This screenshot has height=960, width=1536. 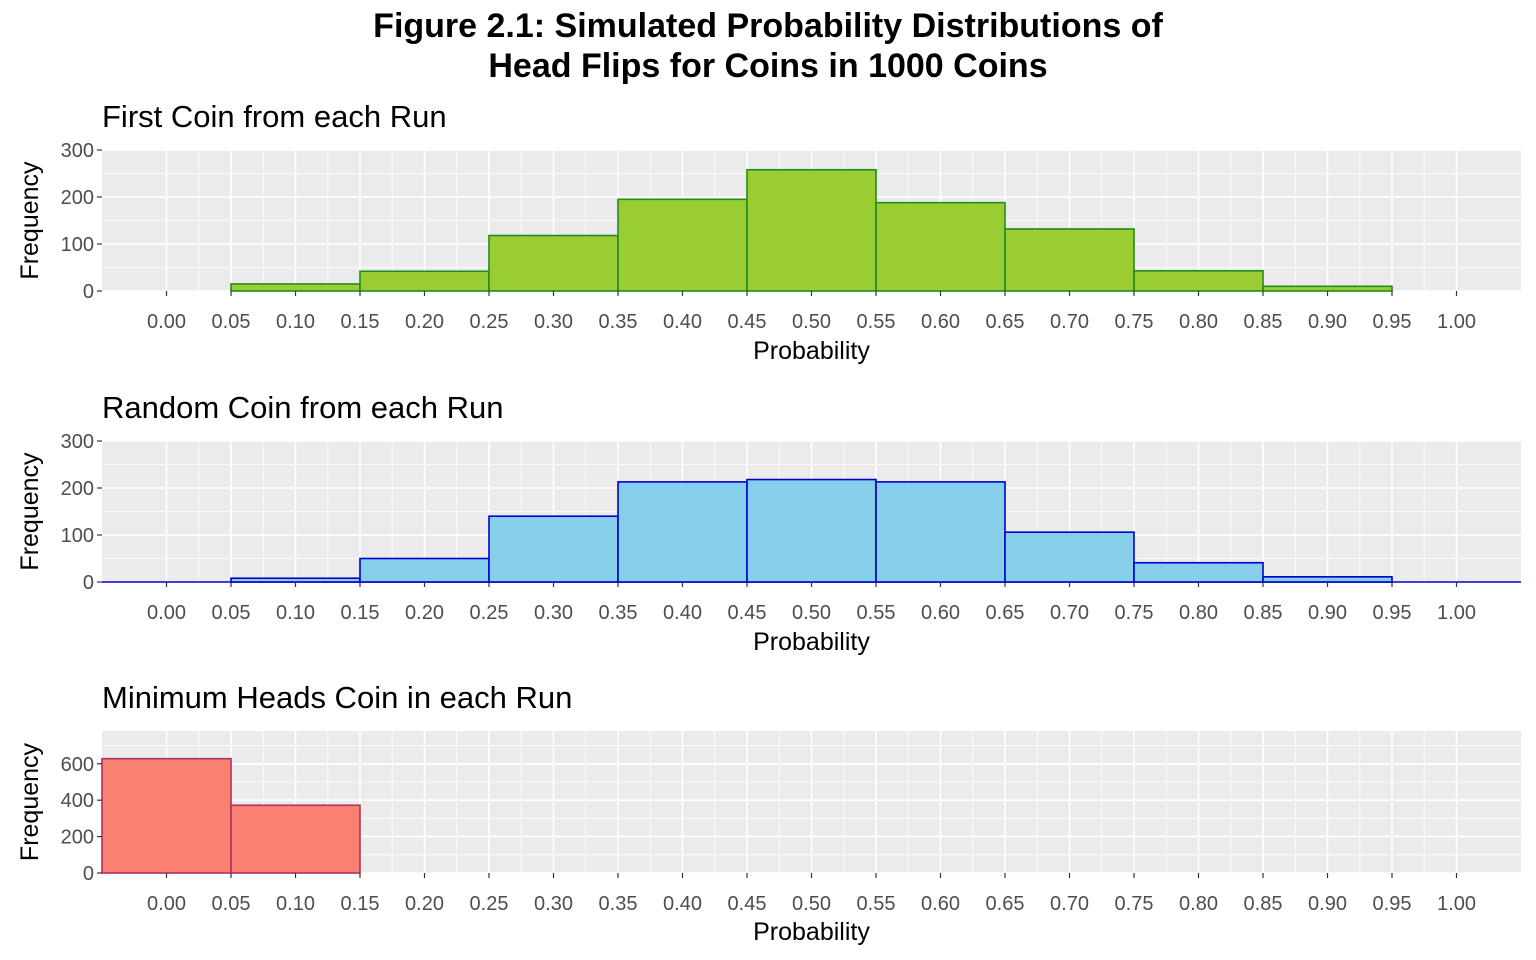 What do you see at coordinates (337, 697) in the screenshot?
I see `panel-title: Minimum Heads Coin in each Run` at bounding box center [337, 697].